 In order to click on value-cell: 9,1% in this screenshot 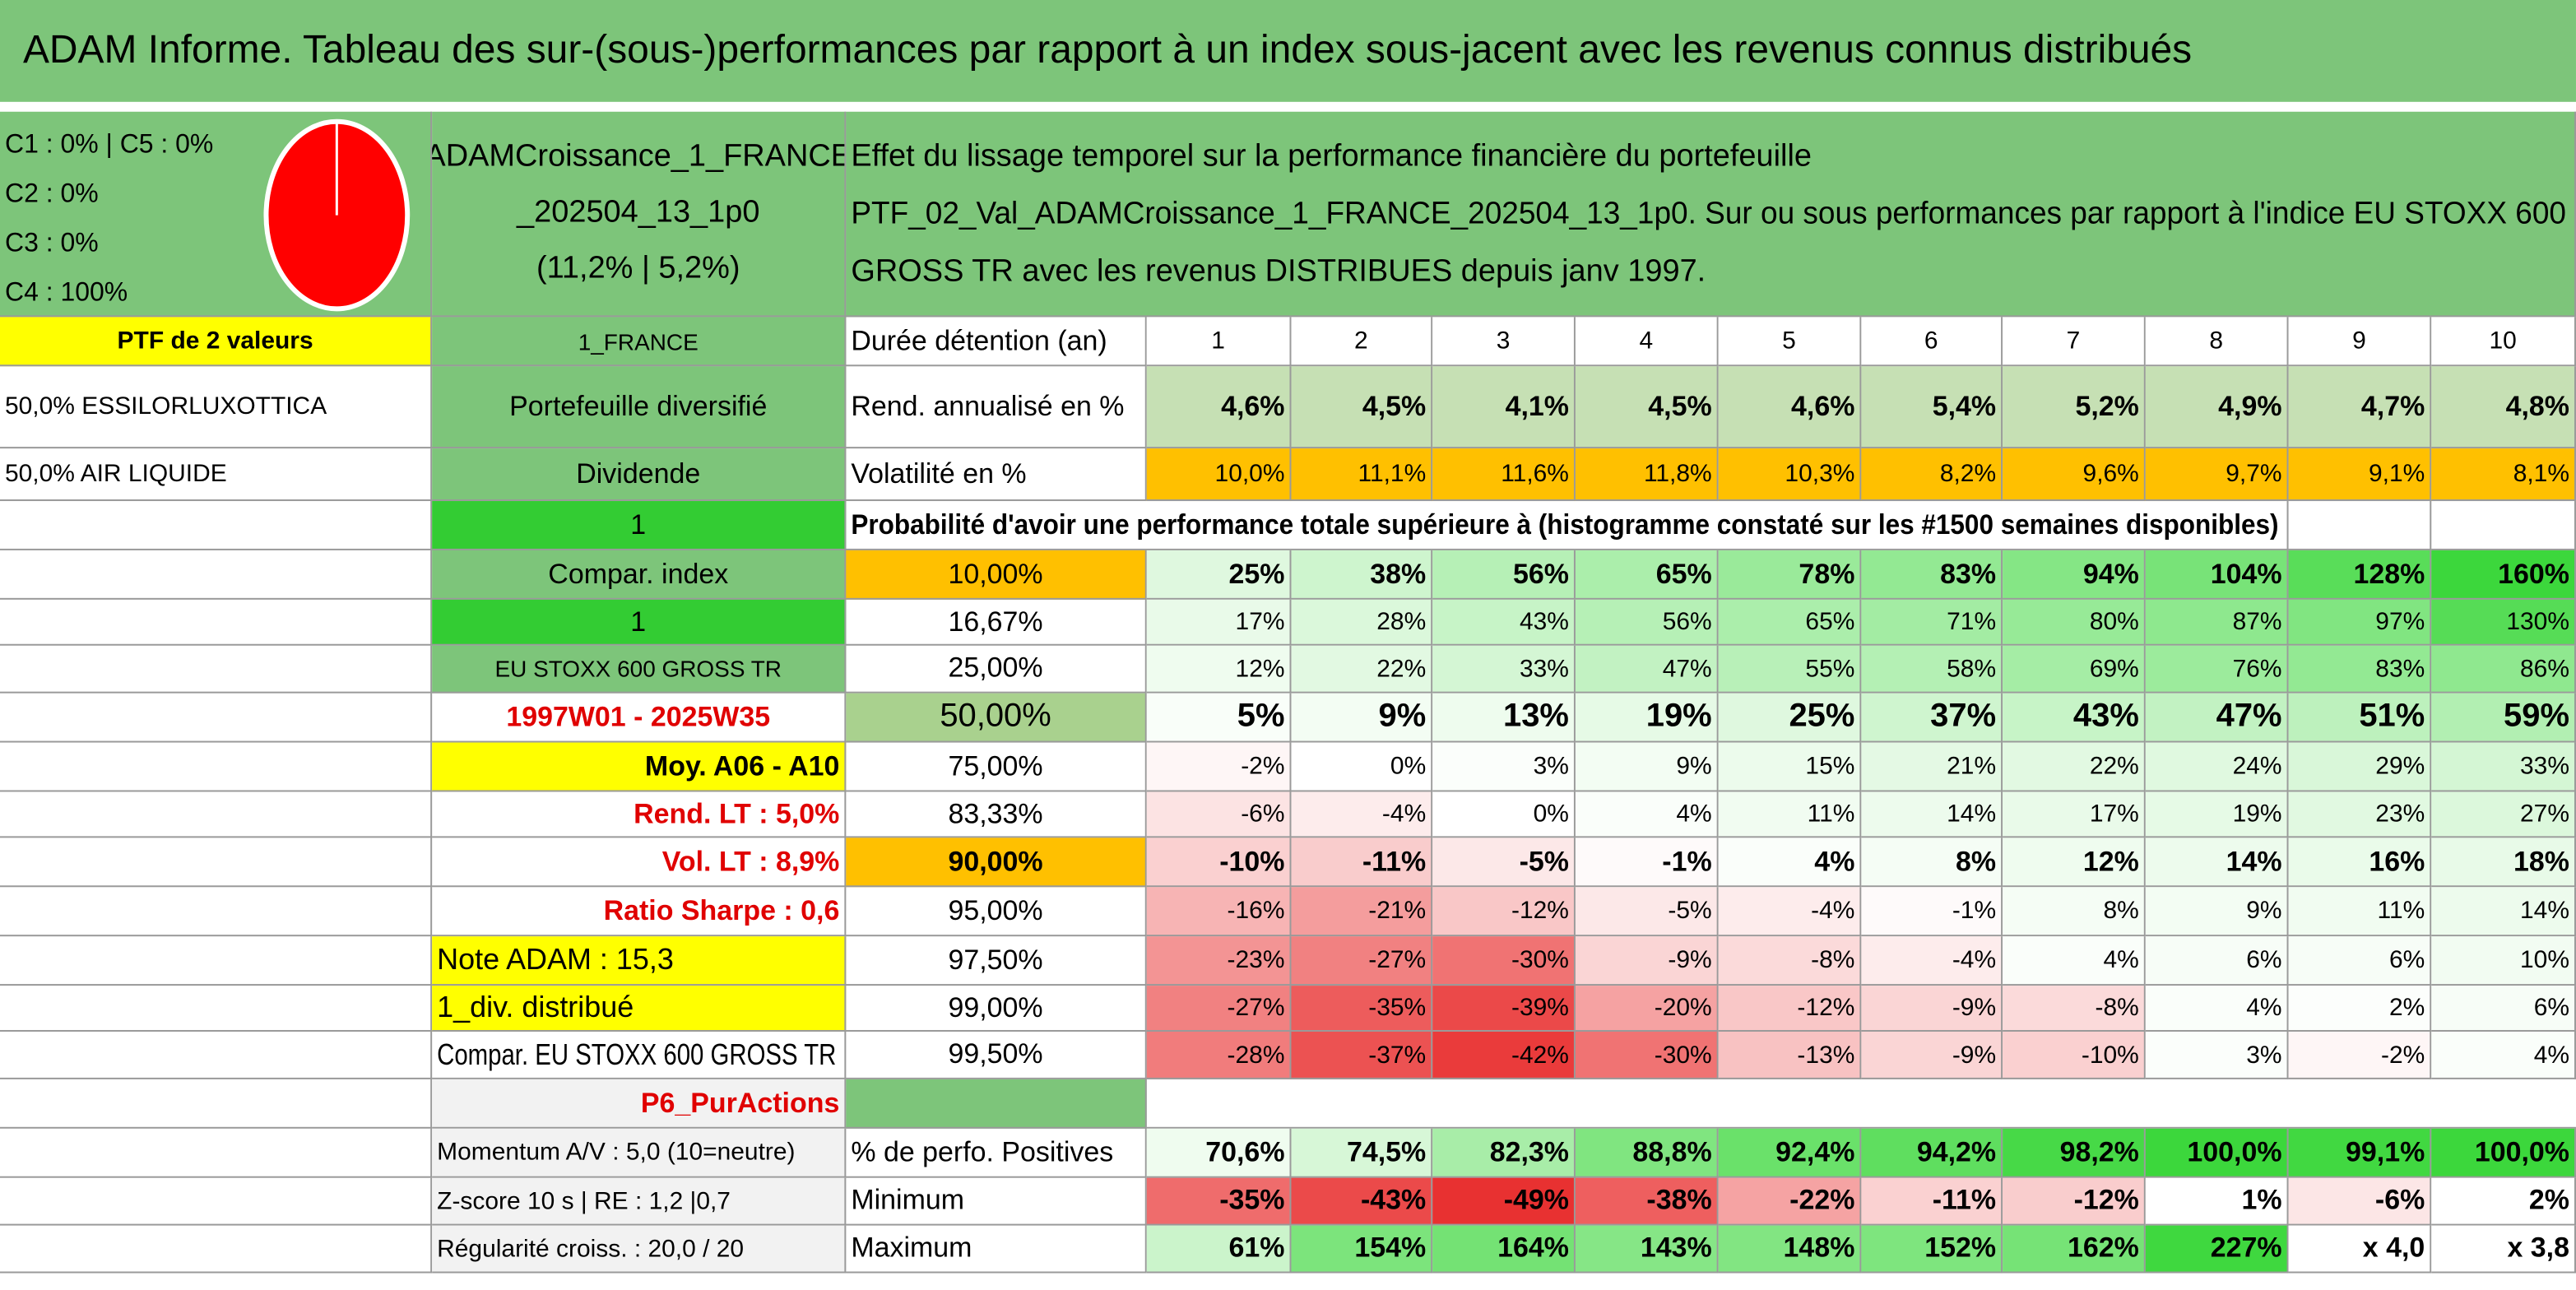, I will do `click(2360, 475)`.